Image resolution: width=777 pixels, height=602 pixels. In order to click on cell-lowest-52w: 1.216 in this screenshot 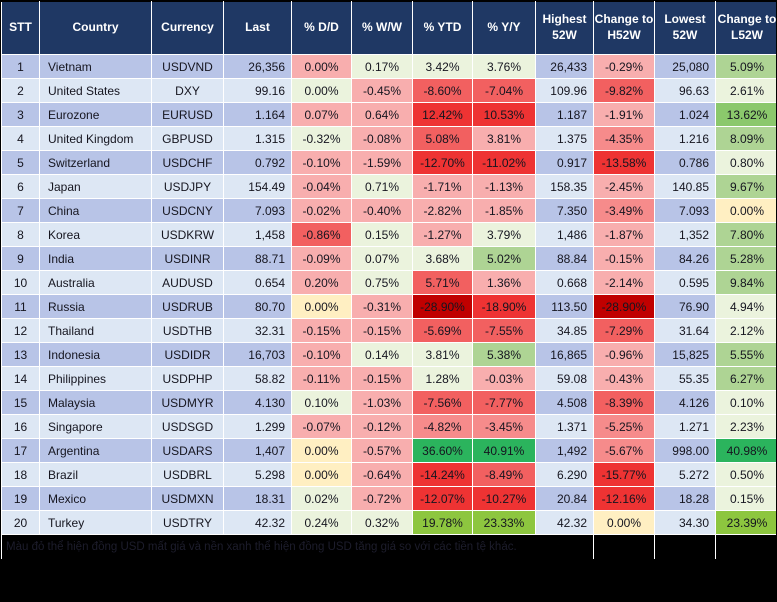, I will do `click(685, 138)`.